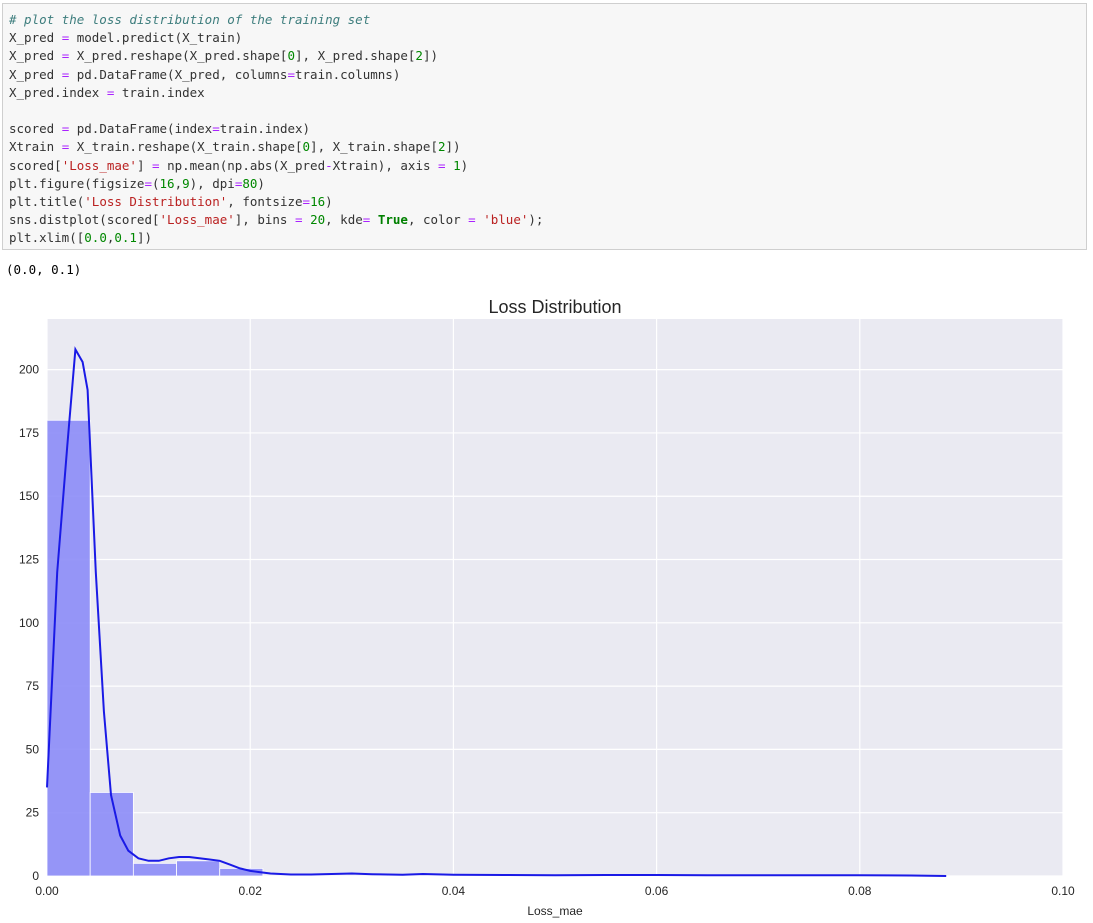  What do you see at coordinates (374, 147) in the screenshot?
I see `code-token: ], X_train.shape[` at bounding box center [374, 147].